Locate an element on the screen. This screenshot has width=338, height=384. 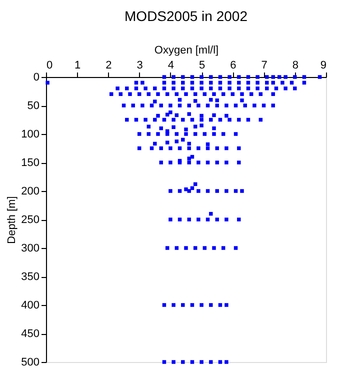
x-tick-label: 3 is located at coordinates (139, 66).